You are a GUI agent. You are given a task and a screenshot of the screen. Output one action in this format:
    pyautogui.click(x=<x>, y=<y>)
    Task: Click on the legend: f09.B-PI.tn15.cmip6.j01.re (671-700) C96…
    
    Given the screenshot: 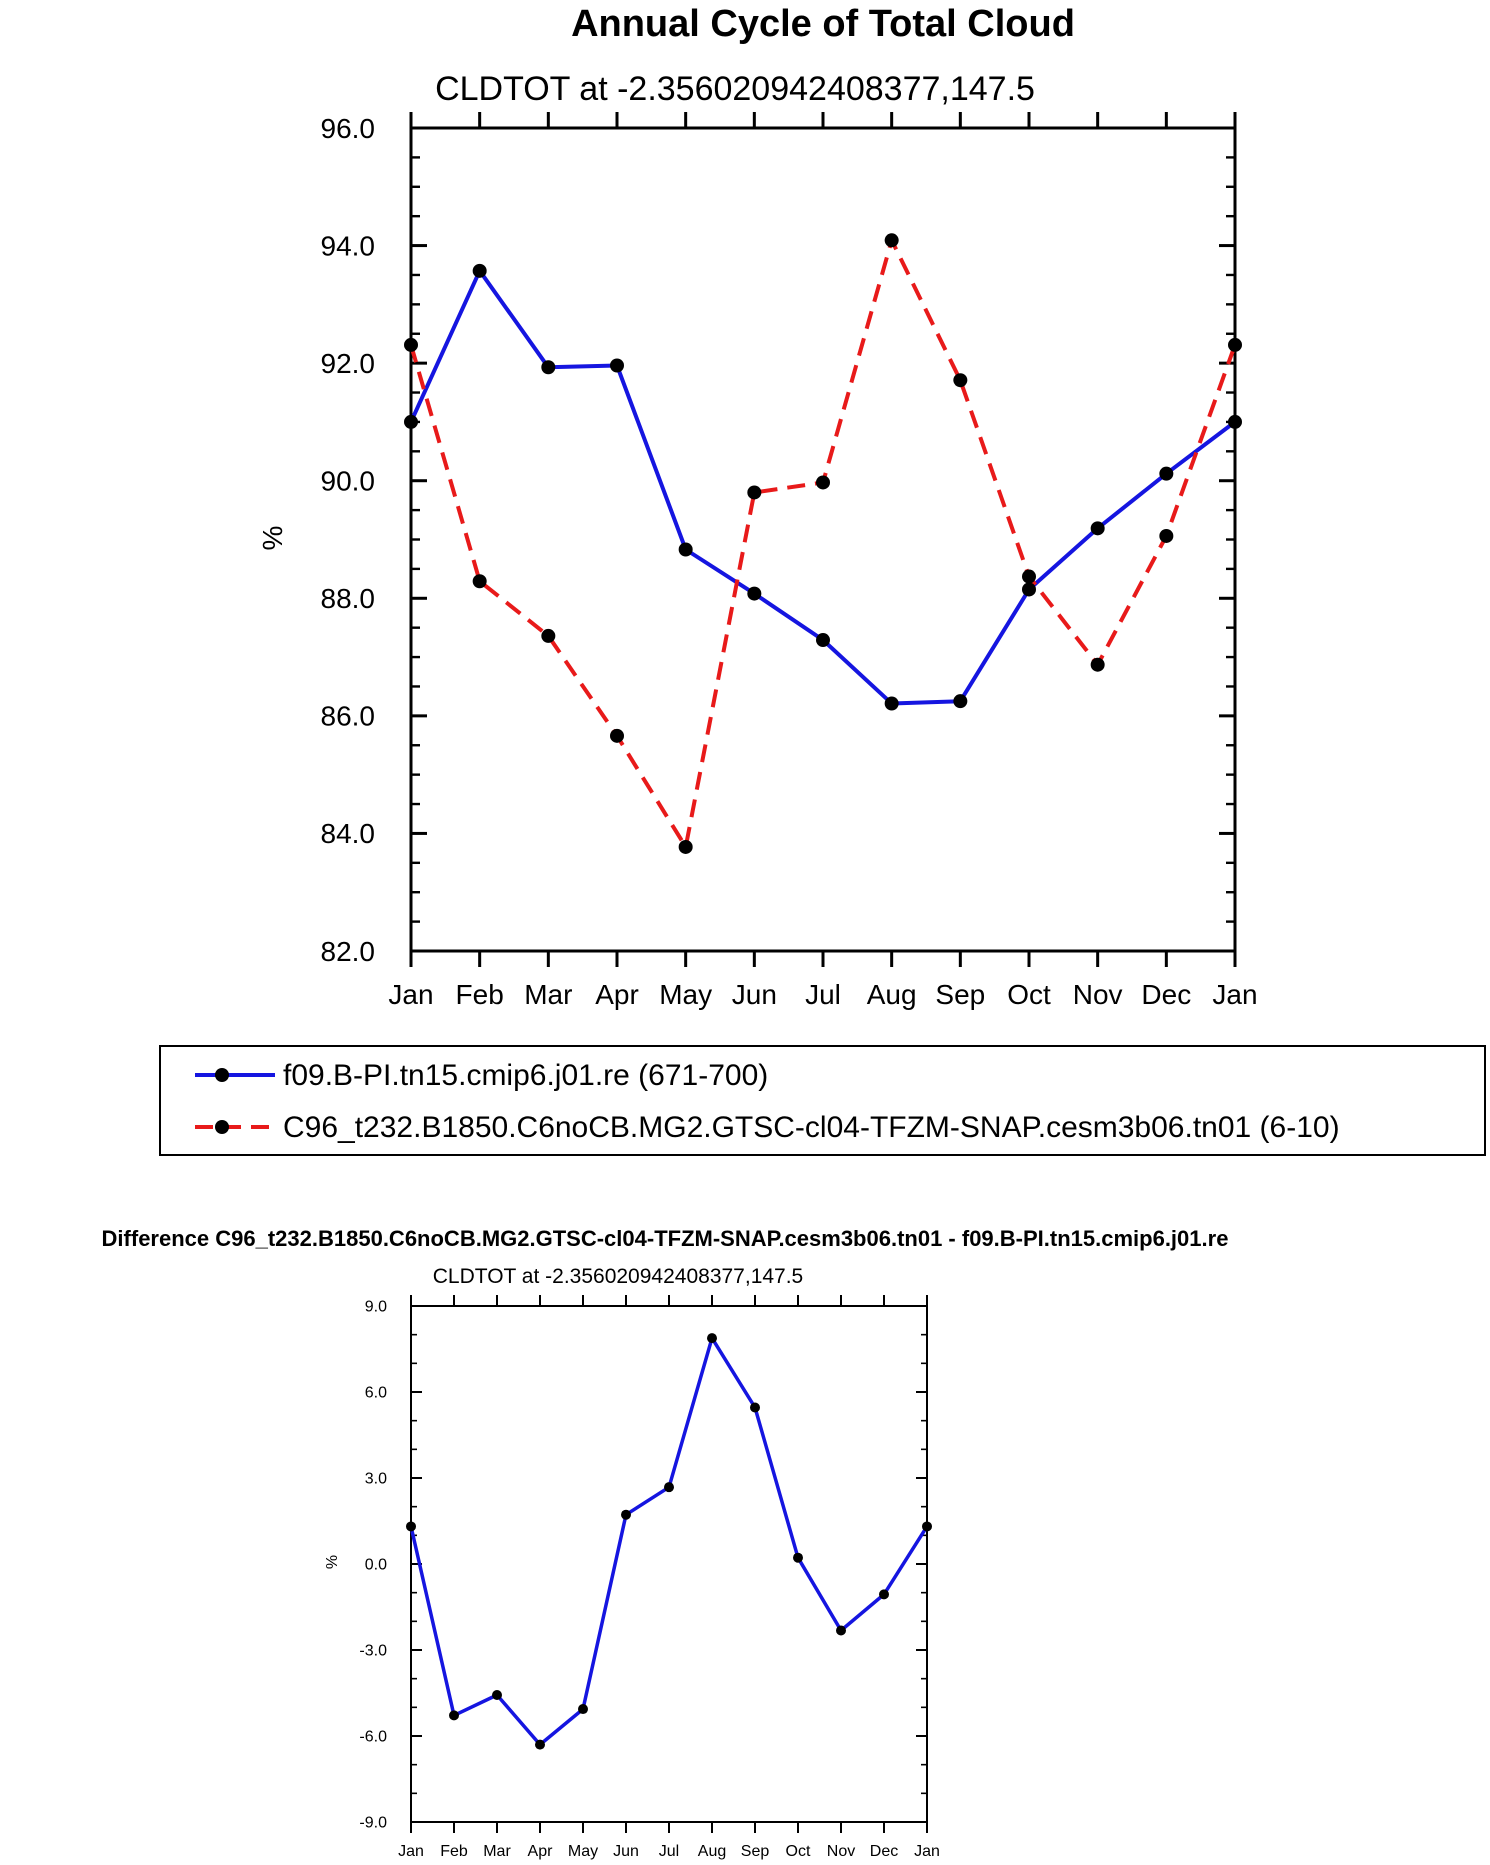 What is the action you would take?
    pyautogui.click(x=822, y=1100)
    